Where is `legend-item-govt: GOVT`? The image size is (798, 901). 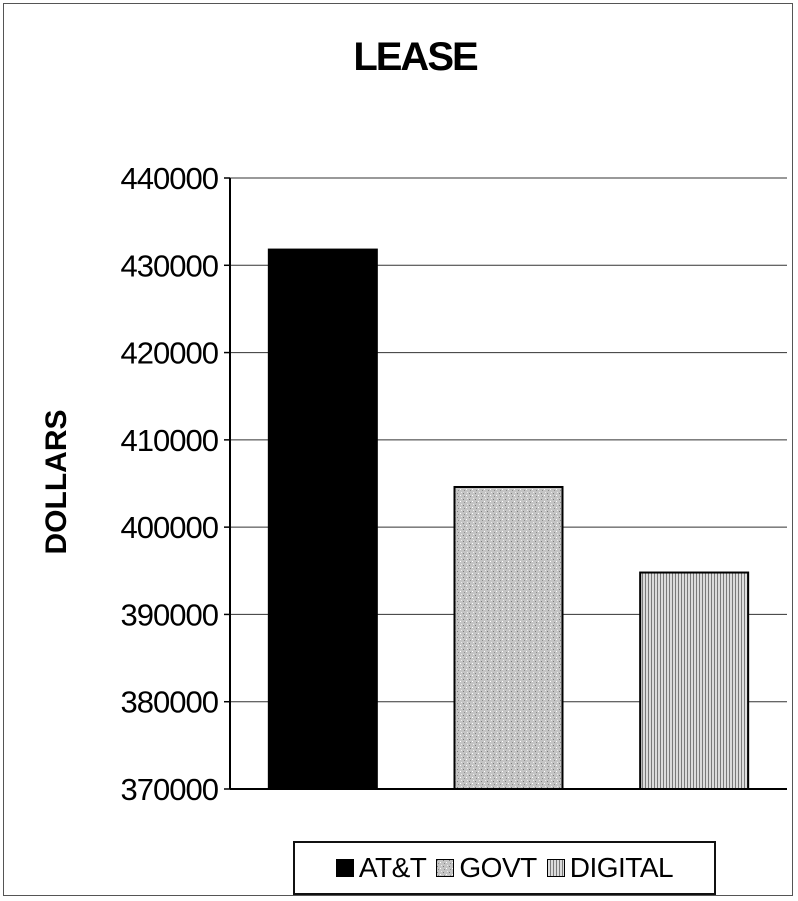 legend-item-govt: GOVT is located at coordinates (486, 868).